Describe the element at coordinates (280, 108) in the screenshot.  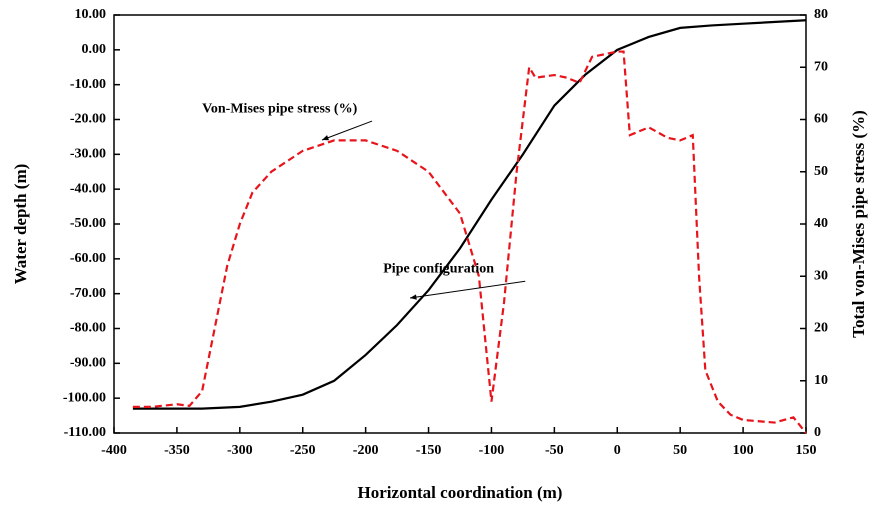
I see `annotation: Von-Mises pipe stress (%)` at that location.